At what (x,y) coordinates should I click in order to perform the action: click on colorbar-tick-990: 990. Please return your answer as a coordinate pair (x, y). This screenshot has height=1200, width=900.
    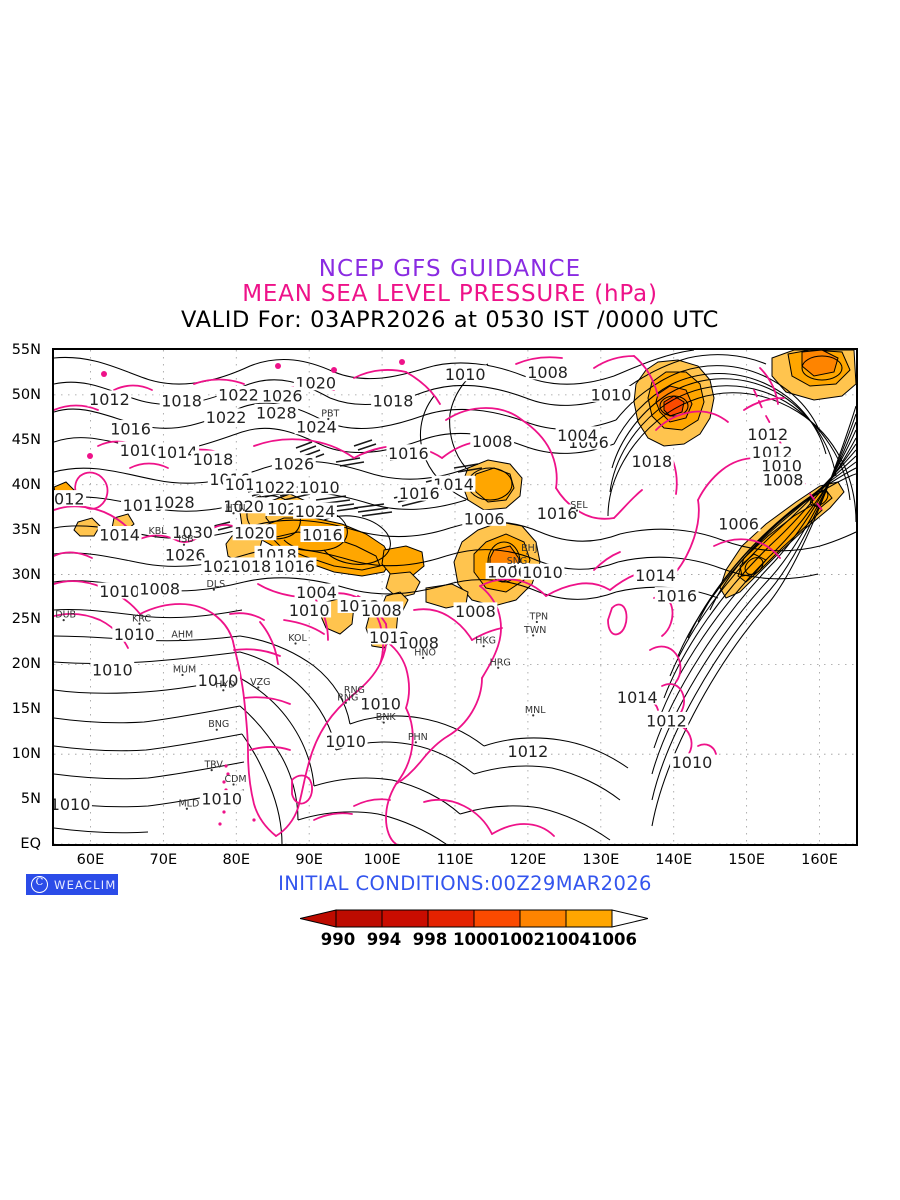
    Looking at the image, I should click on (338, 939).